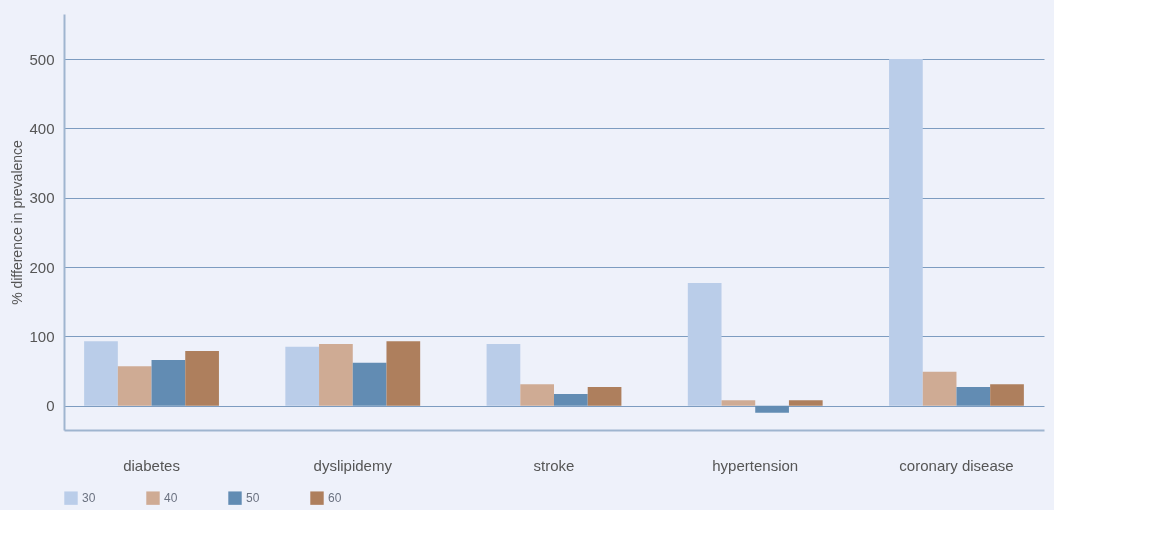 Image resolution: width=1168 pixels, height=534 pixels. I want to click on x-tick-label: hypertension, so click(755, 465).